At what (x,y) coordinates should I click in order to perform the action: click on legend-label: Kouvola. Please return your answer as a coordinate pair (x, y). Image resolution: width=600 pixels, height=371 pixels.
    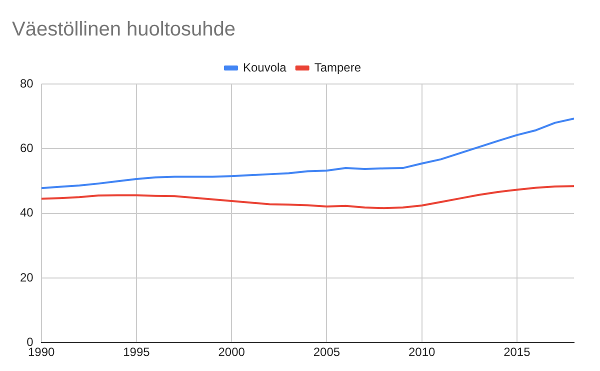
    Looking at the image, I should click on (264, 67).